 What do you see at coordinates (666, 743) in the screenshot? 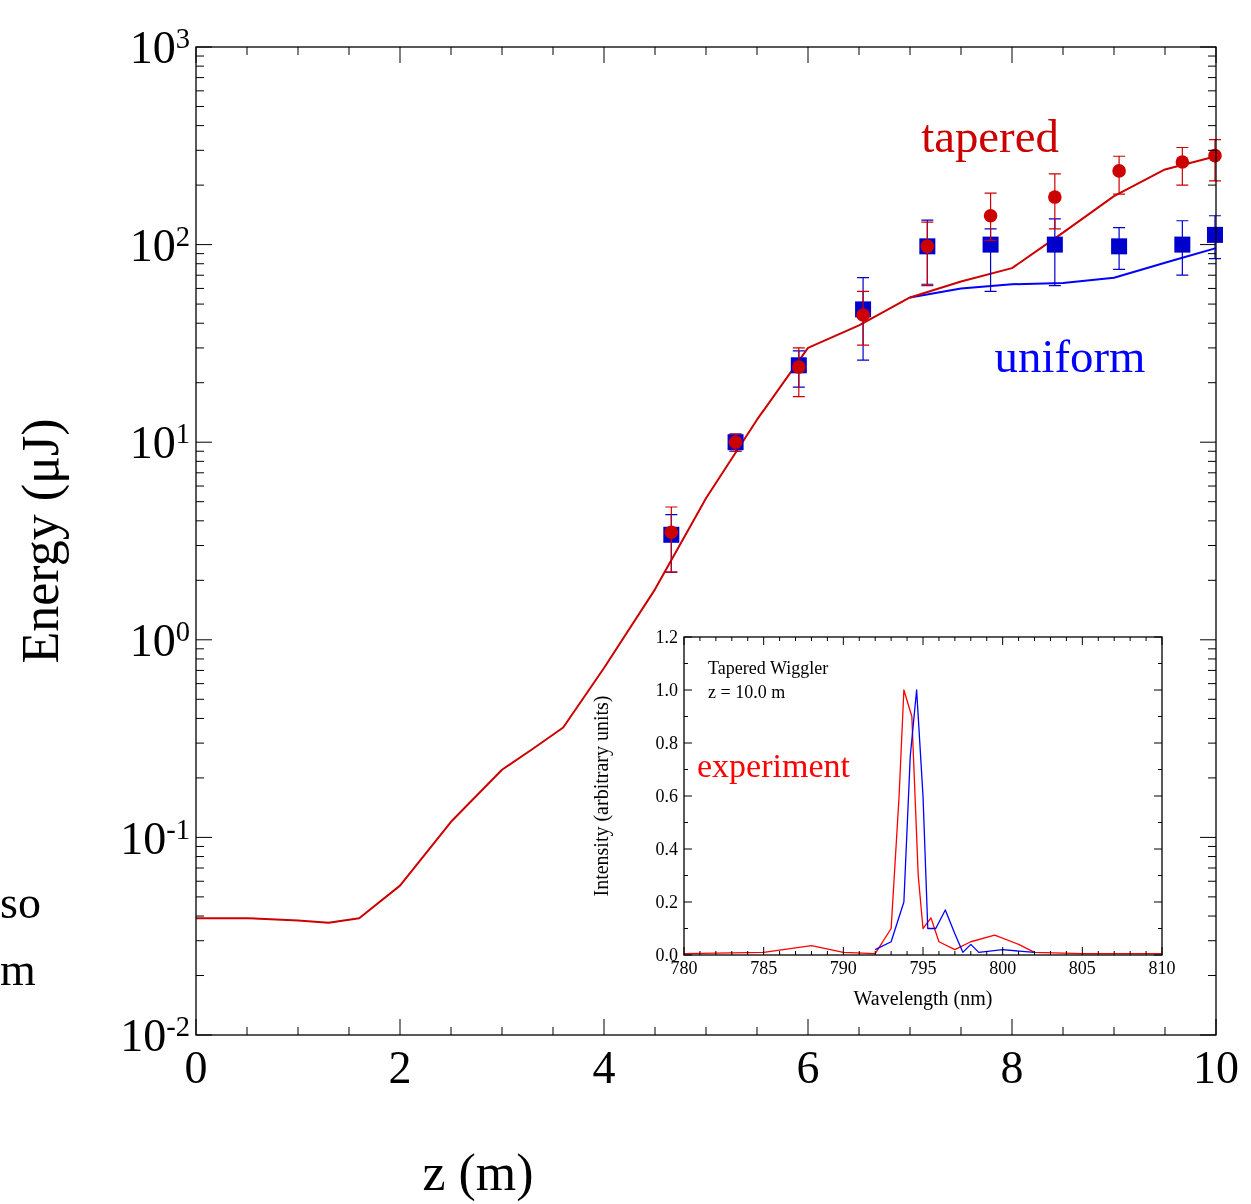
I see `y-tick-label: 0.8` at bounding box center [666, 743].